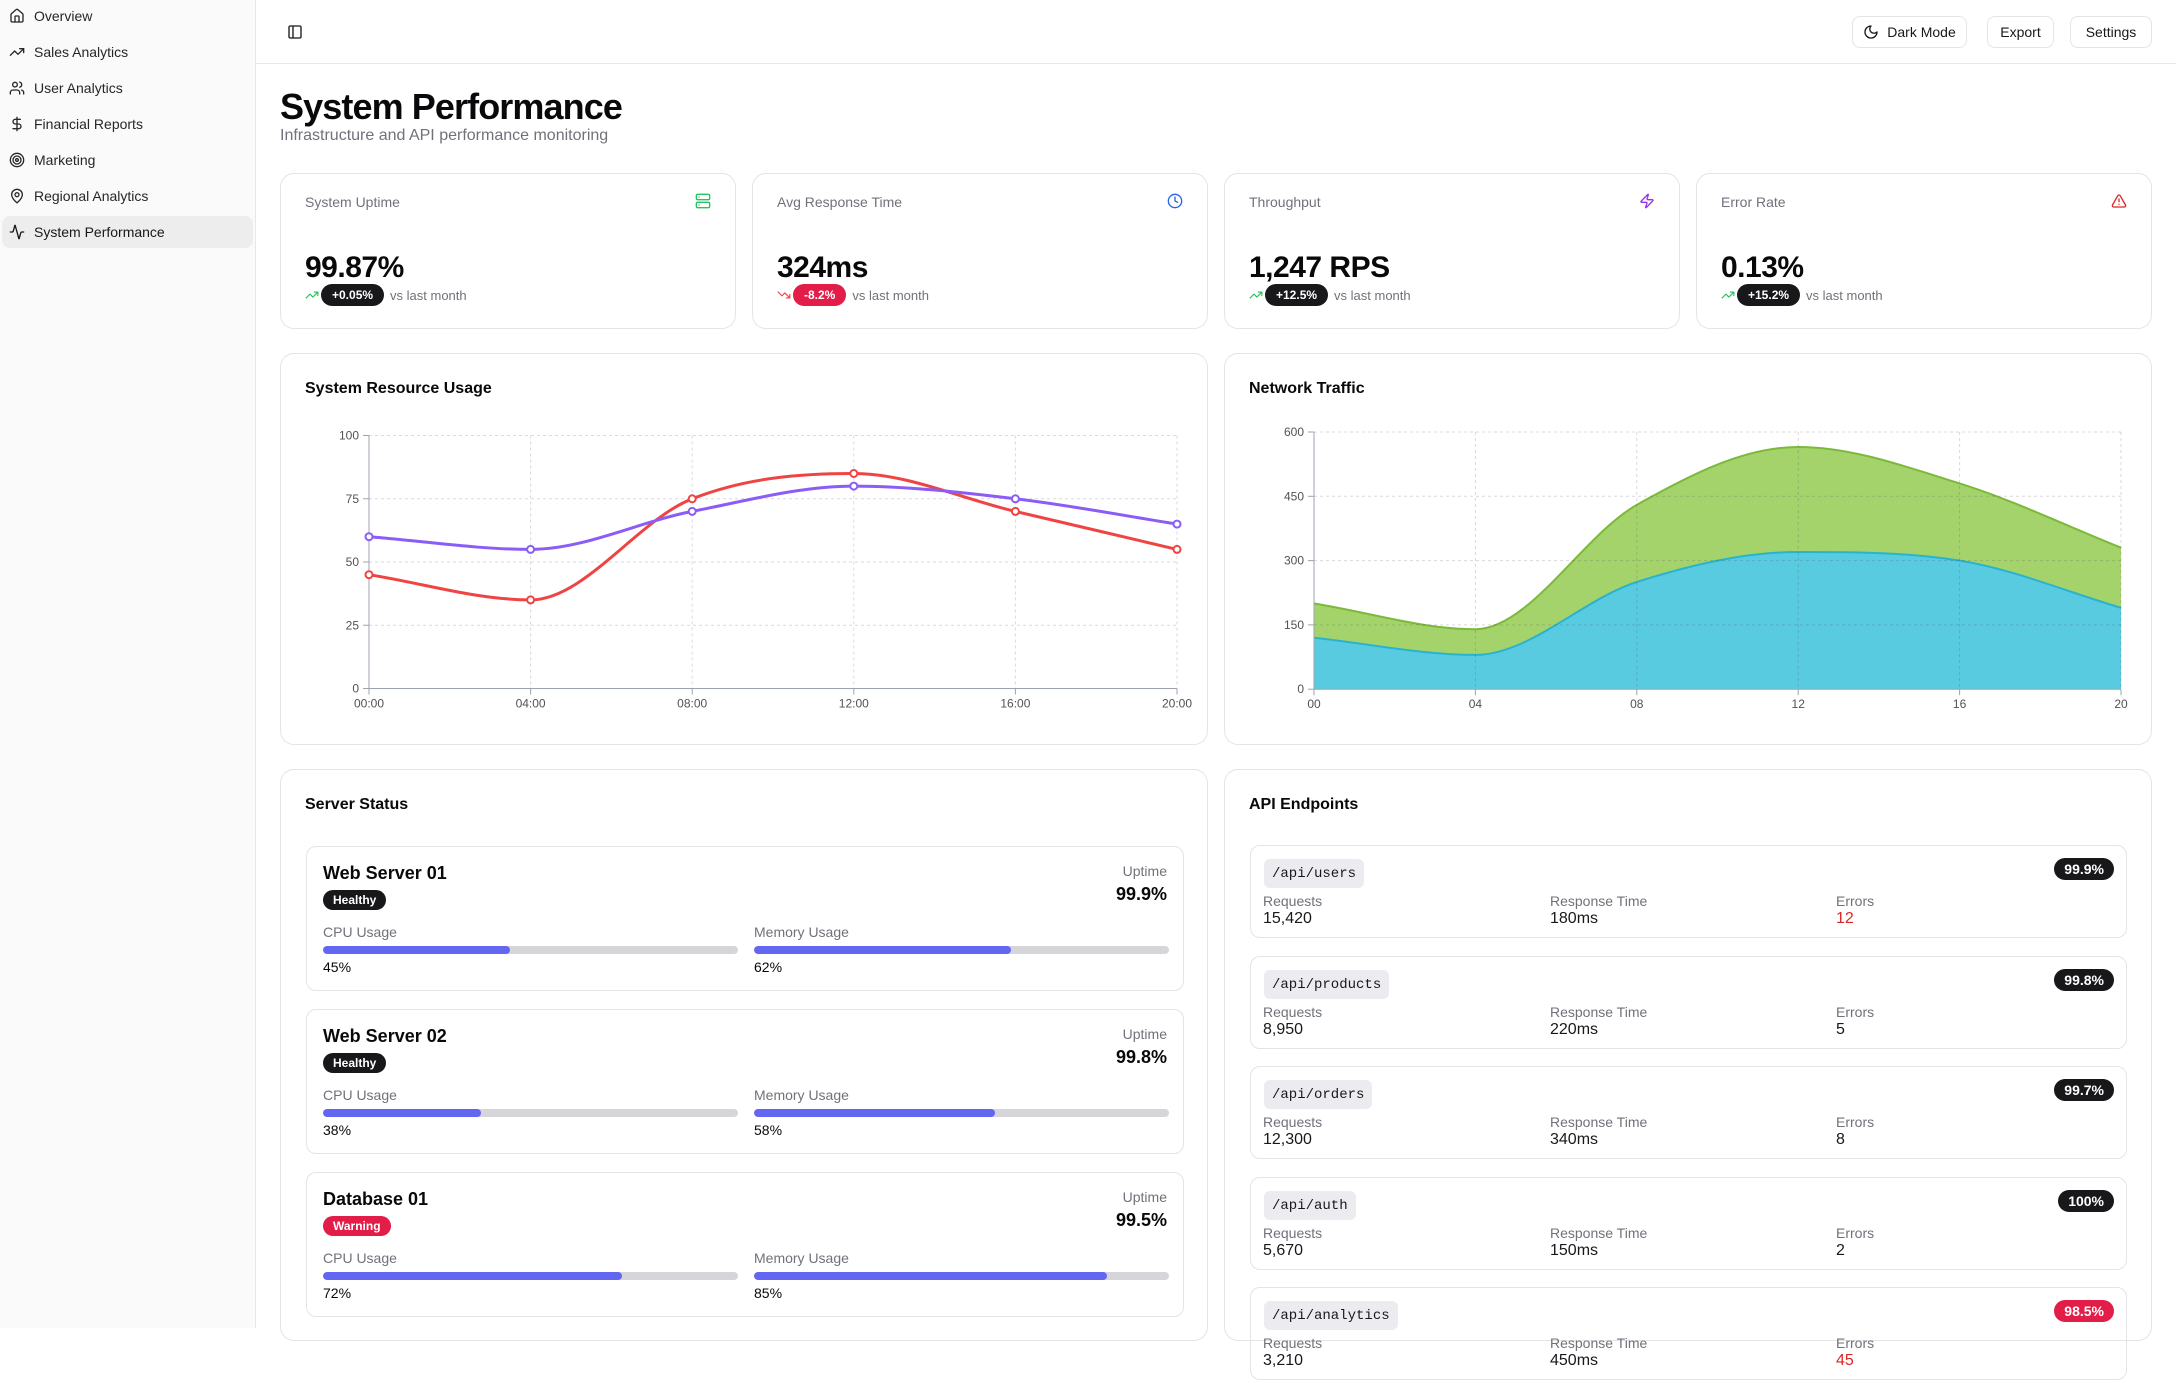 The width and height of the screenshot is (2176, 1380). I want to click on svg-text: 16, so click(1960, 704).